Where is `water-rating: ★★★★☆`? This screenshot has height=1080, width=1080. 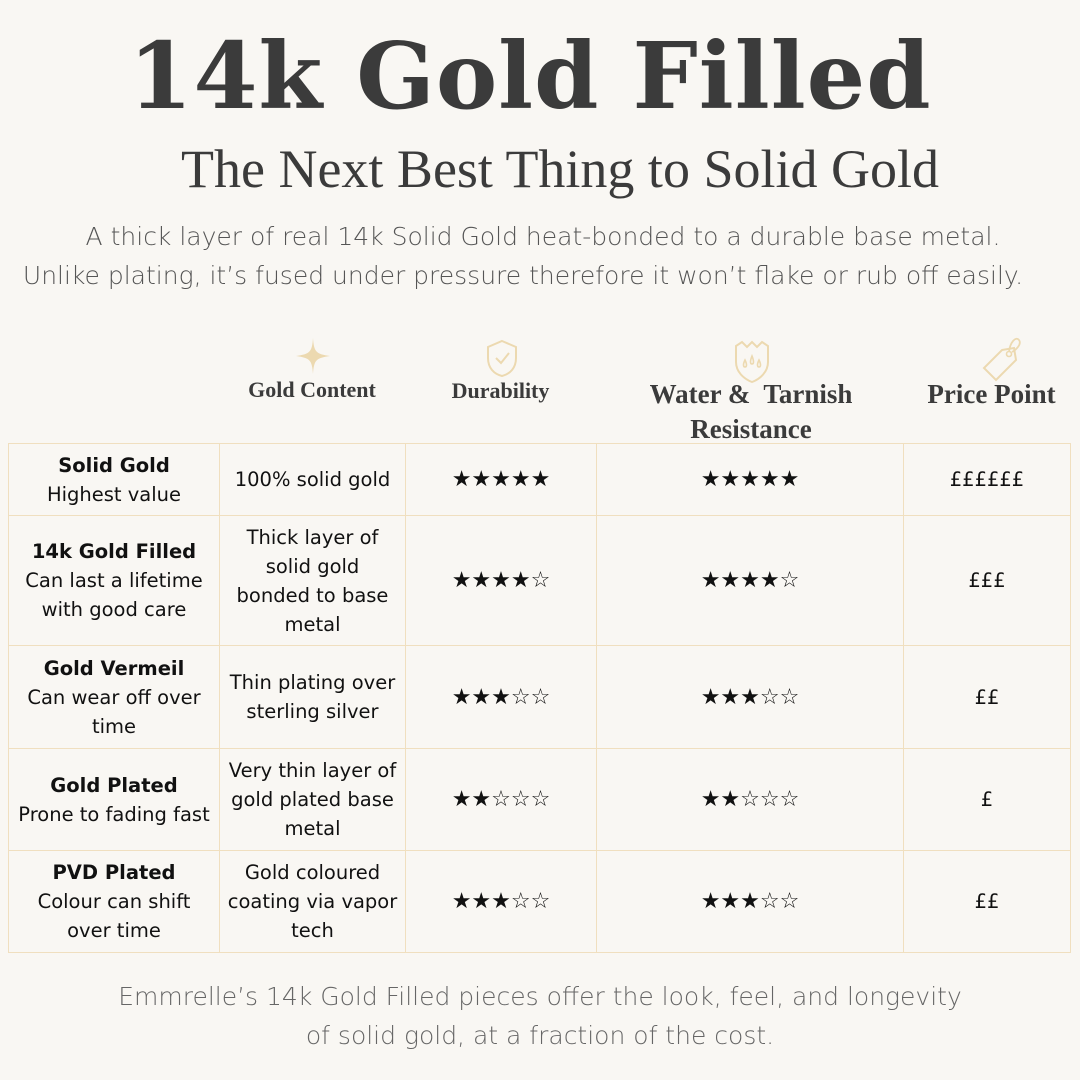
water-rating: ★★★★☆ is located at coordinates (750, 580).